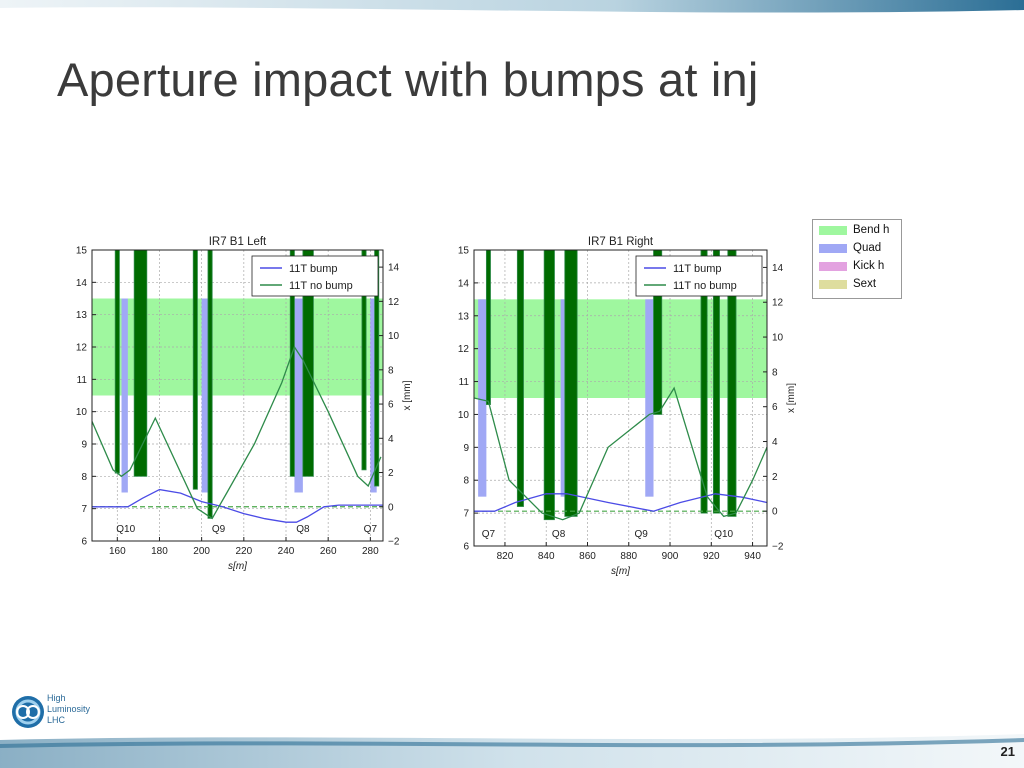 The width and height of the screenshot is (1024, 768). What do you see at coordinates (775, 407) in the screenshot?
I see `y-tick-label-right: 6` at bounding box center [775, 407].